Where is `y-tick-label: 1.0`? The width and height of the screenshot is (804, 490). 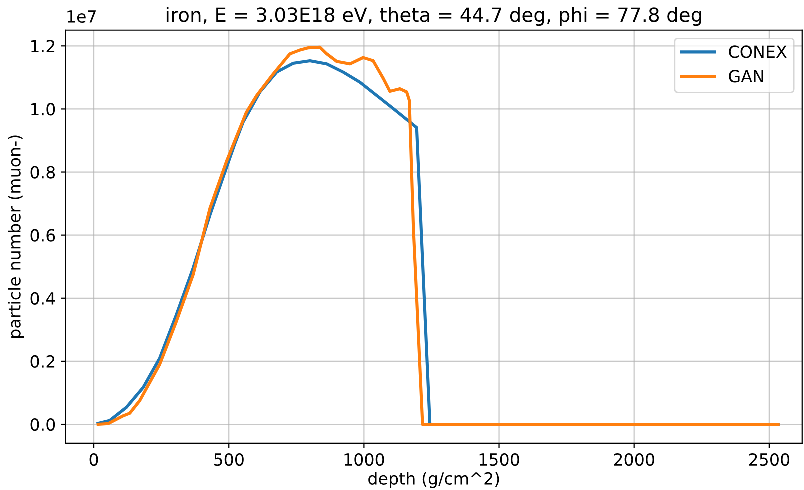 y-tick-label: 1.0 is located at coordinates (44, 109).